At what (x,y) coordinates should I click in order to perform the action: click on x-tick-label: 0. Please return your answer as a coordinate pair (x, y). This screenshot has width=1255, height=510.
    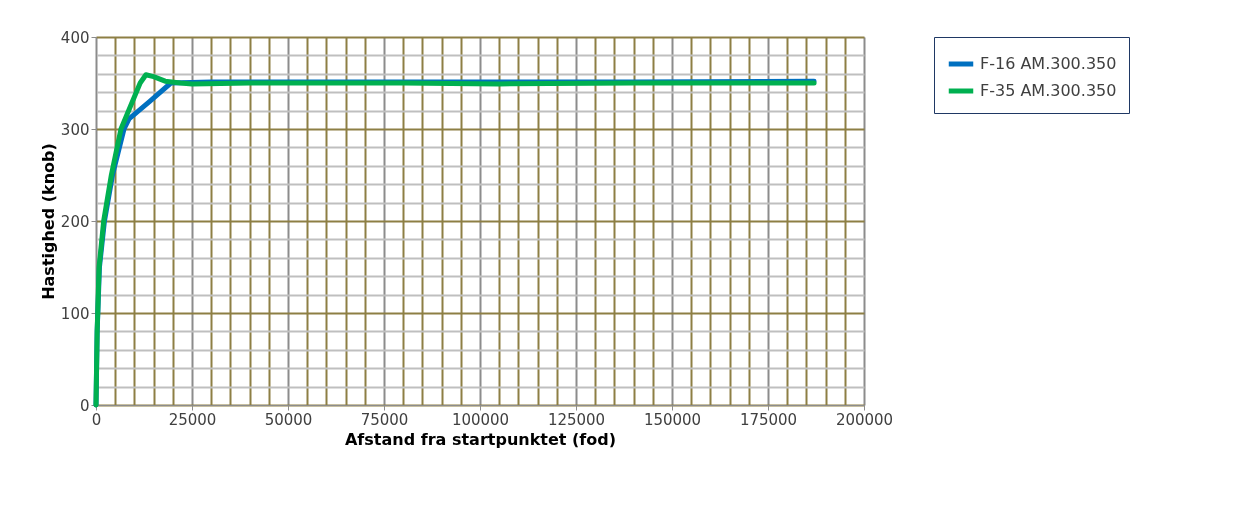
    Looking at the image, I should click on (96, 419).